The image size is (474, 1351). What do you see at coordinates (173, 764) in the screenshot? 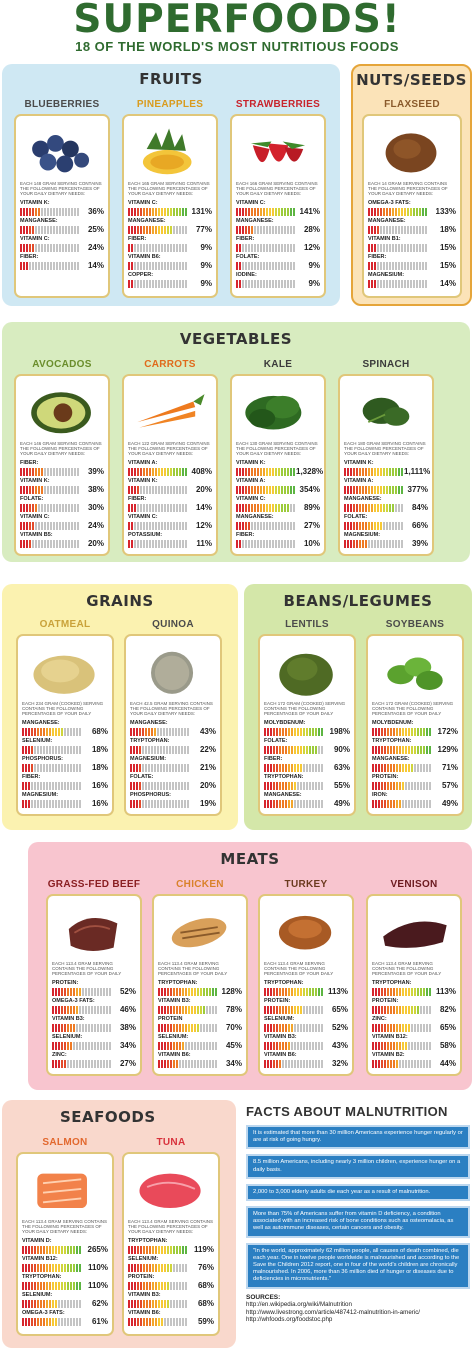
I see `nutrient-row: MAGNESIUM: 21%` at bounding box center [173, 764].